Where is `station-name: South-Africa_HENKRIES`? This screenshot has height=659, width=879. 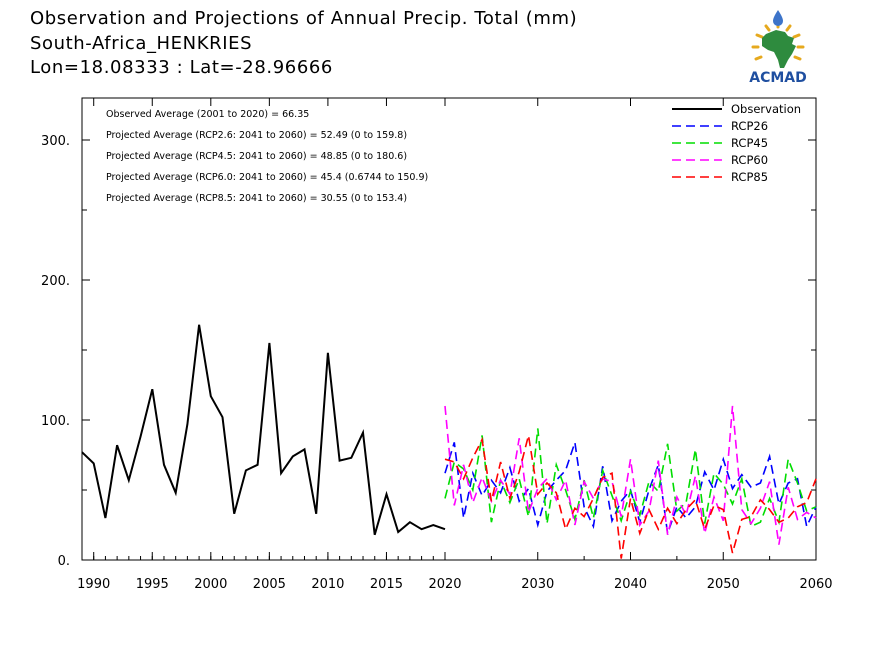 station-name: South-Africa_HENKRIES is located at coordinates (141, 43).